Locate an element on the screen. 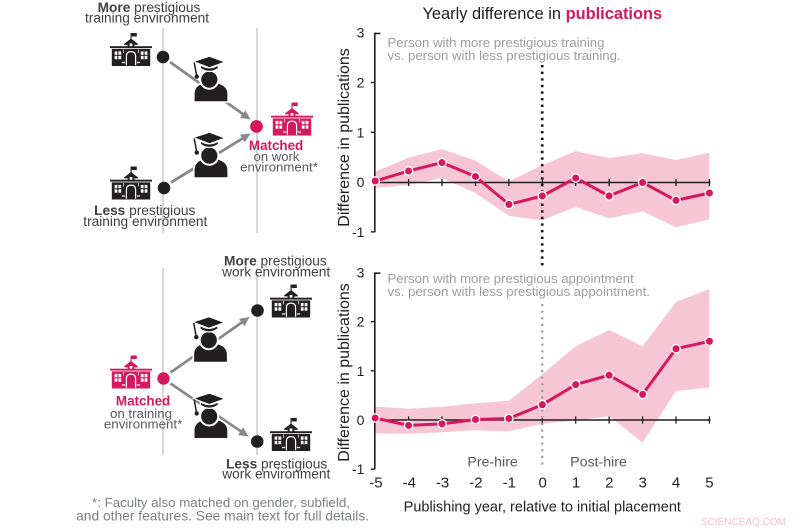 This screenshot has height=530, width=800. svg-text:Person with more prestigious a: Person with more prestigious appointment is located at coordinates (511, 278).